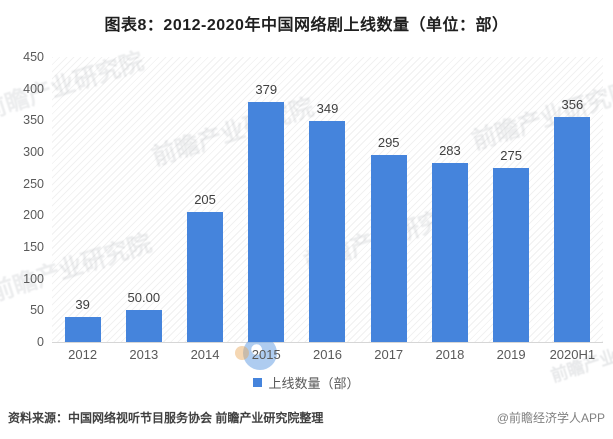  What do you see at coordinates (83, 354) in the screenshot?
I see `x-tick-label: 2012` at bounding box center [83, 354].